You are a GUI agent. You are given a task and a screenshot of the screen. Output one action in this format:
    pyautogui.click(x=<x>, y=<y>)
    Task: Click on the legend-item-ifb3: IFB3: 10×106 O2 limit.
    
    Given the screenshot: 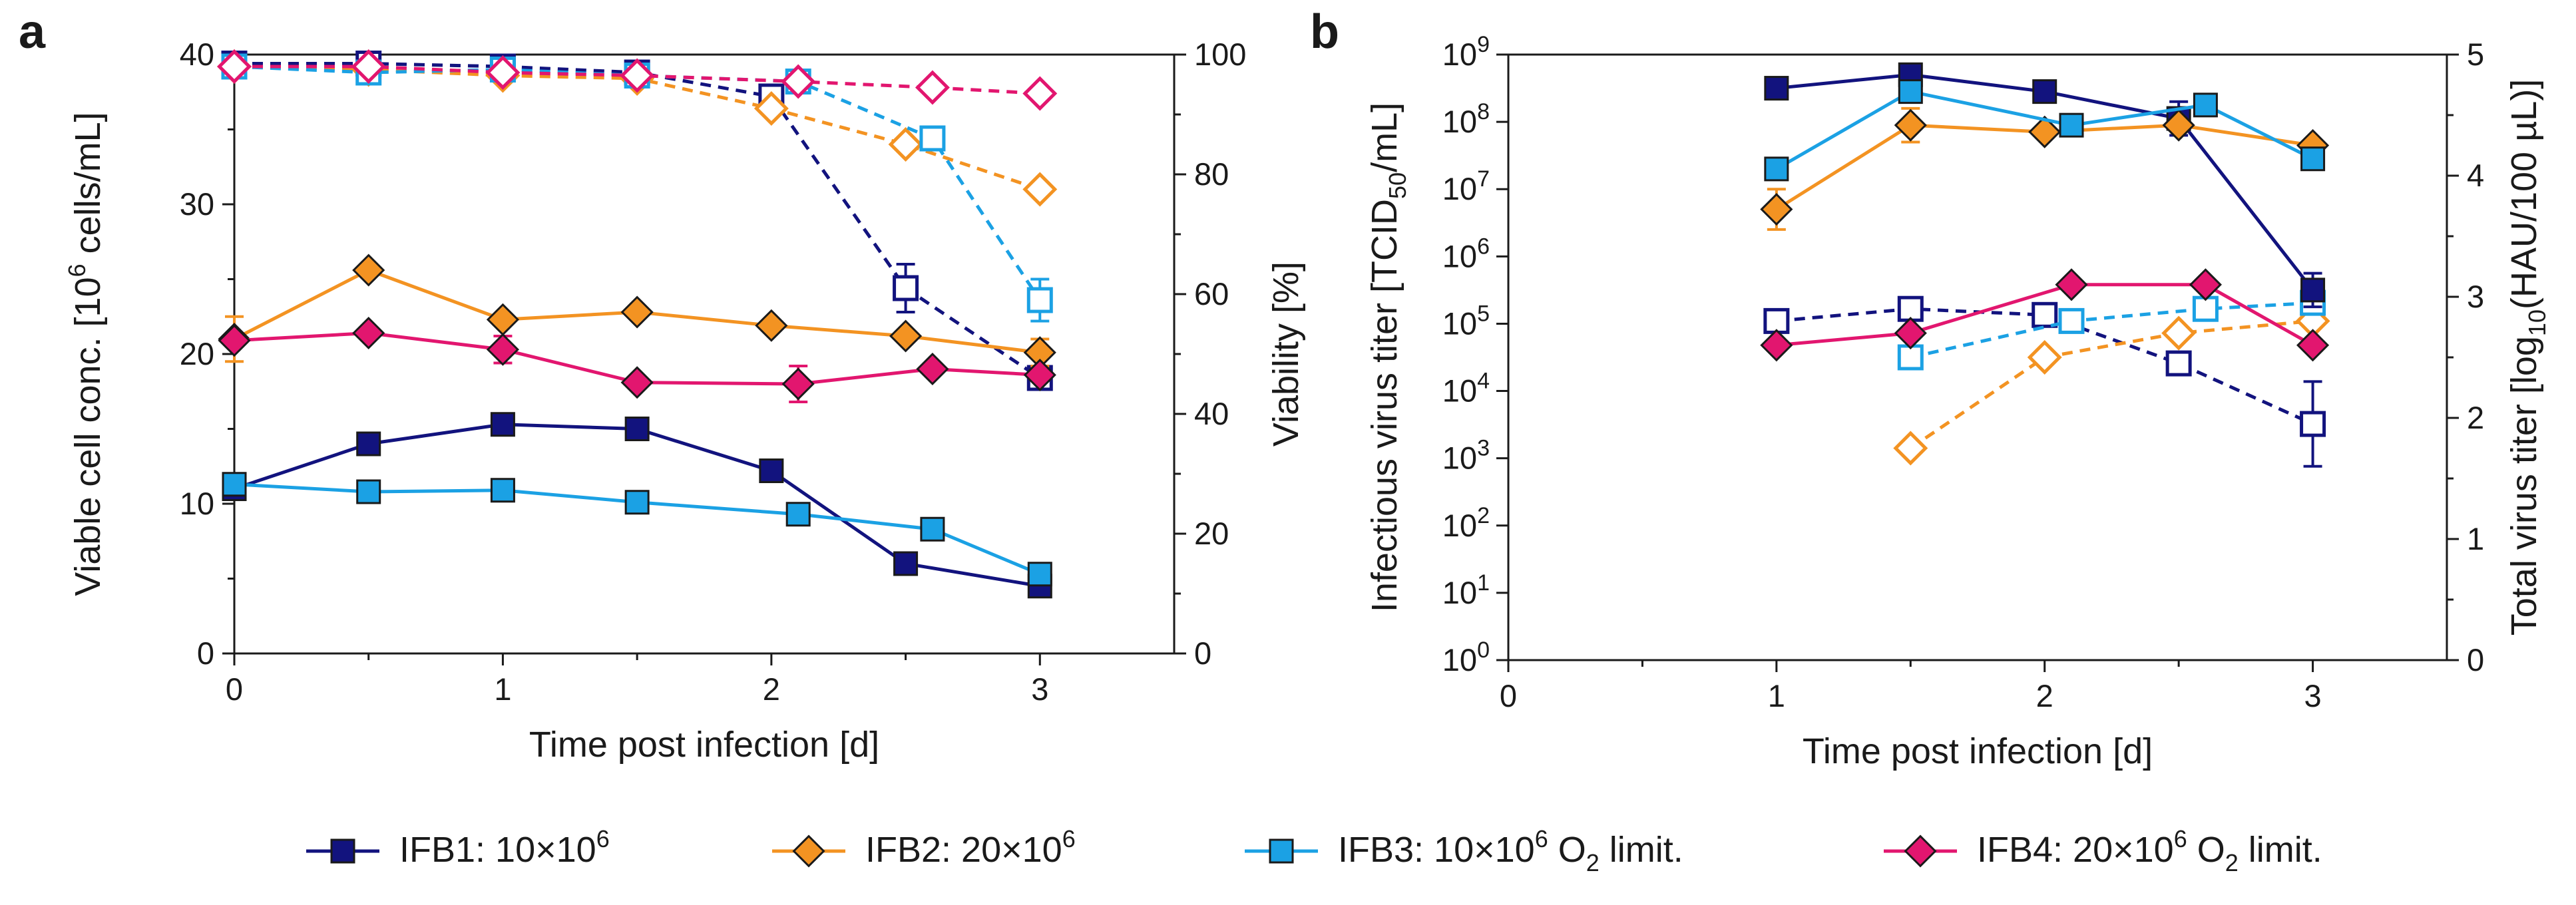 What is the action you would take?
    pyautogui.click(x=1464, y=850)
    